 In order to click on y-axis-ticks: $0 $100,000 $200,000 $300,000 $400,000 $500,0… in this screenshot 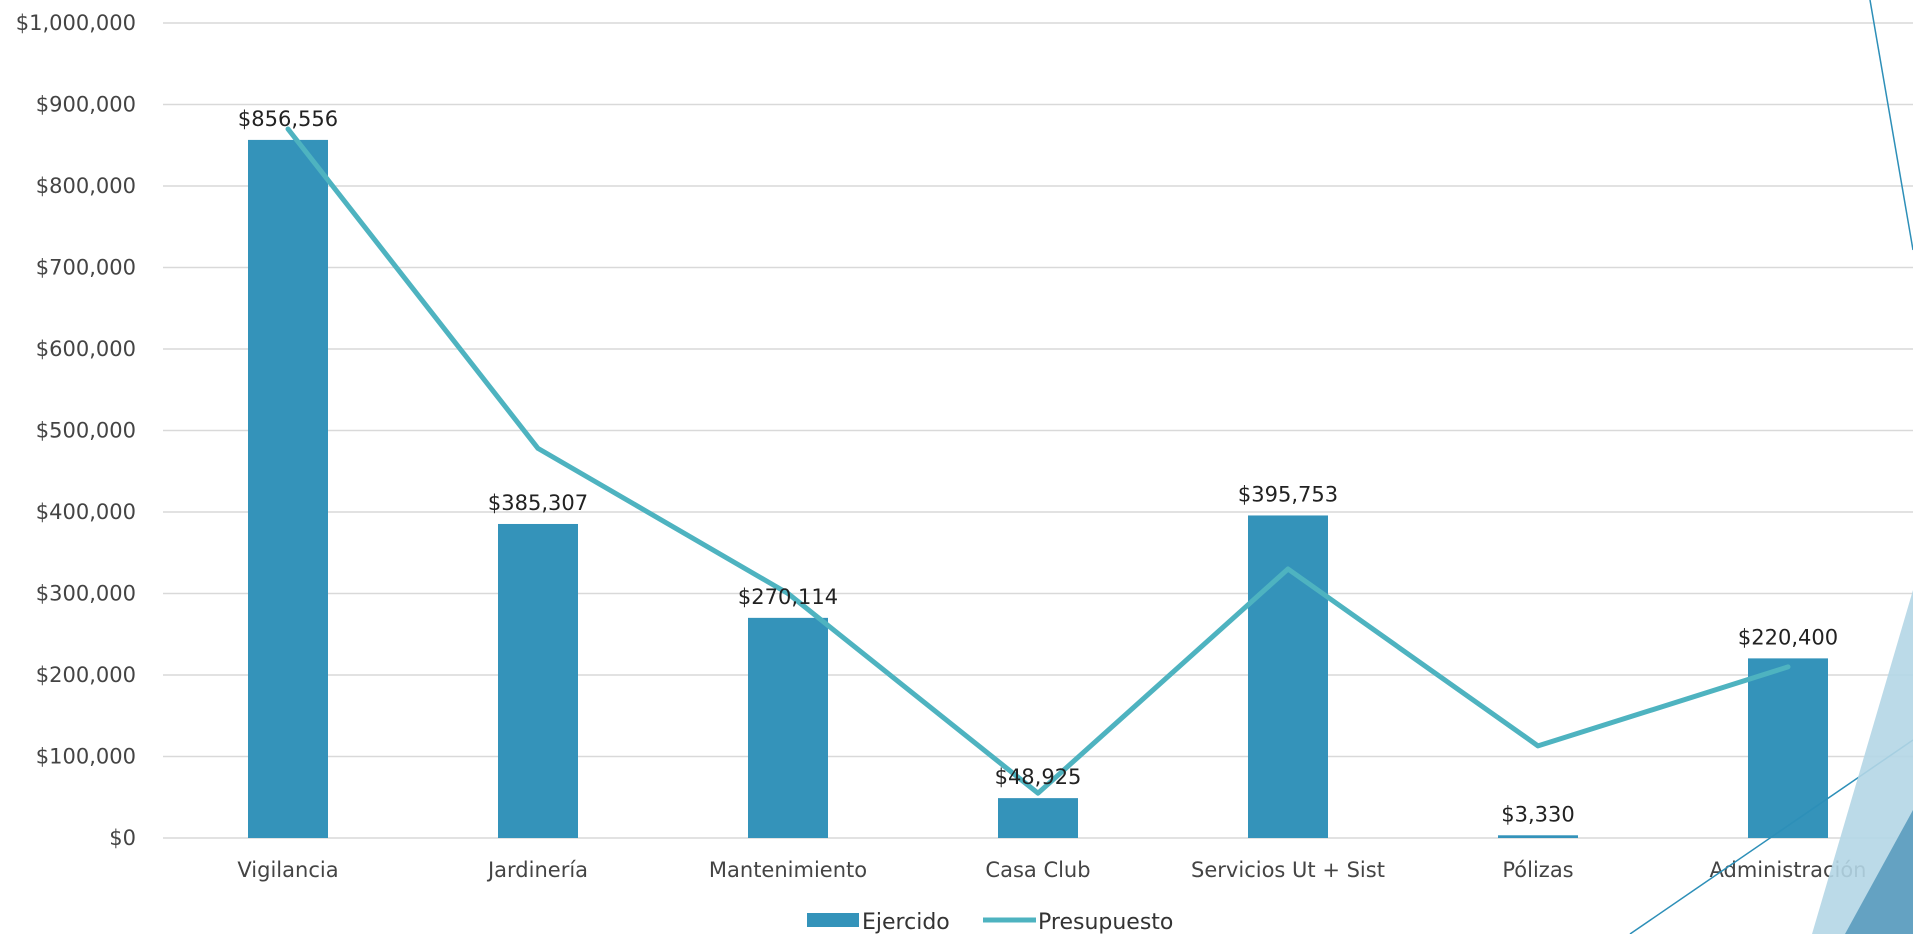, I will do `click(76, 430)`.